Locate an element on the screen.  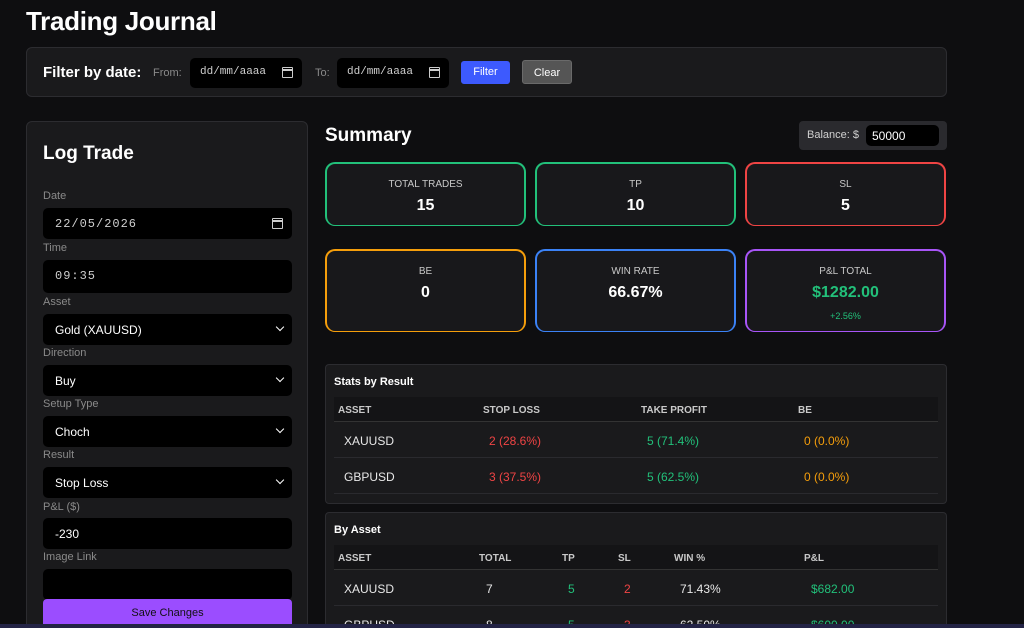
table-cell: 71.43% is located at coordinates (700, 589).